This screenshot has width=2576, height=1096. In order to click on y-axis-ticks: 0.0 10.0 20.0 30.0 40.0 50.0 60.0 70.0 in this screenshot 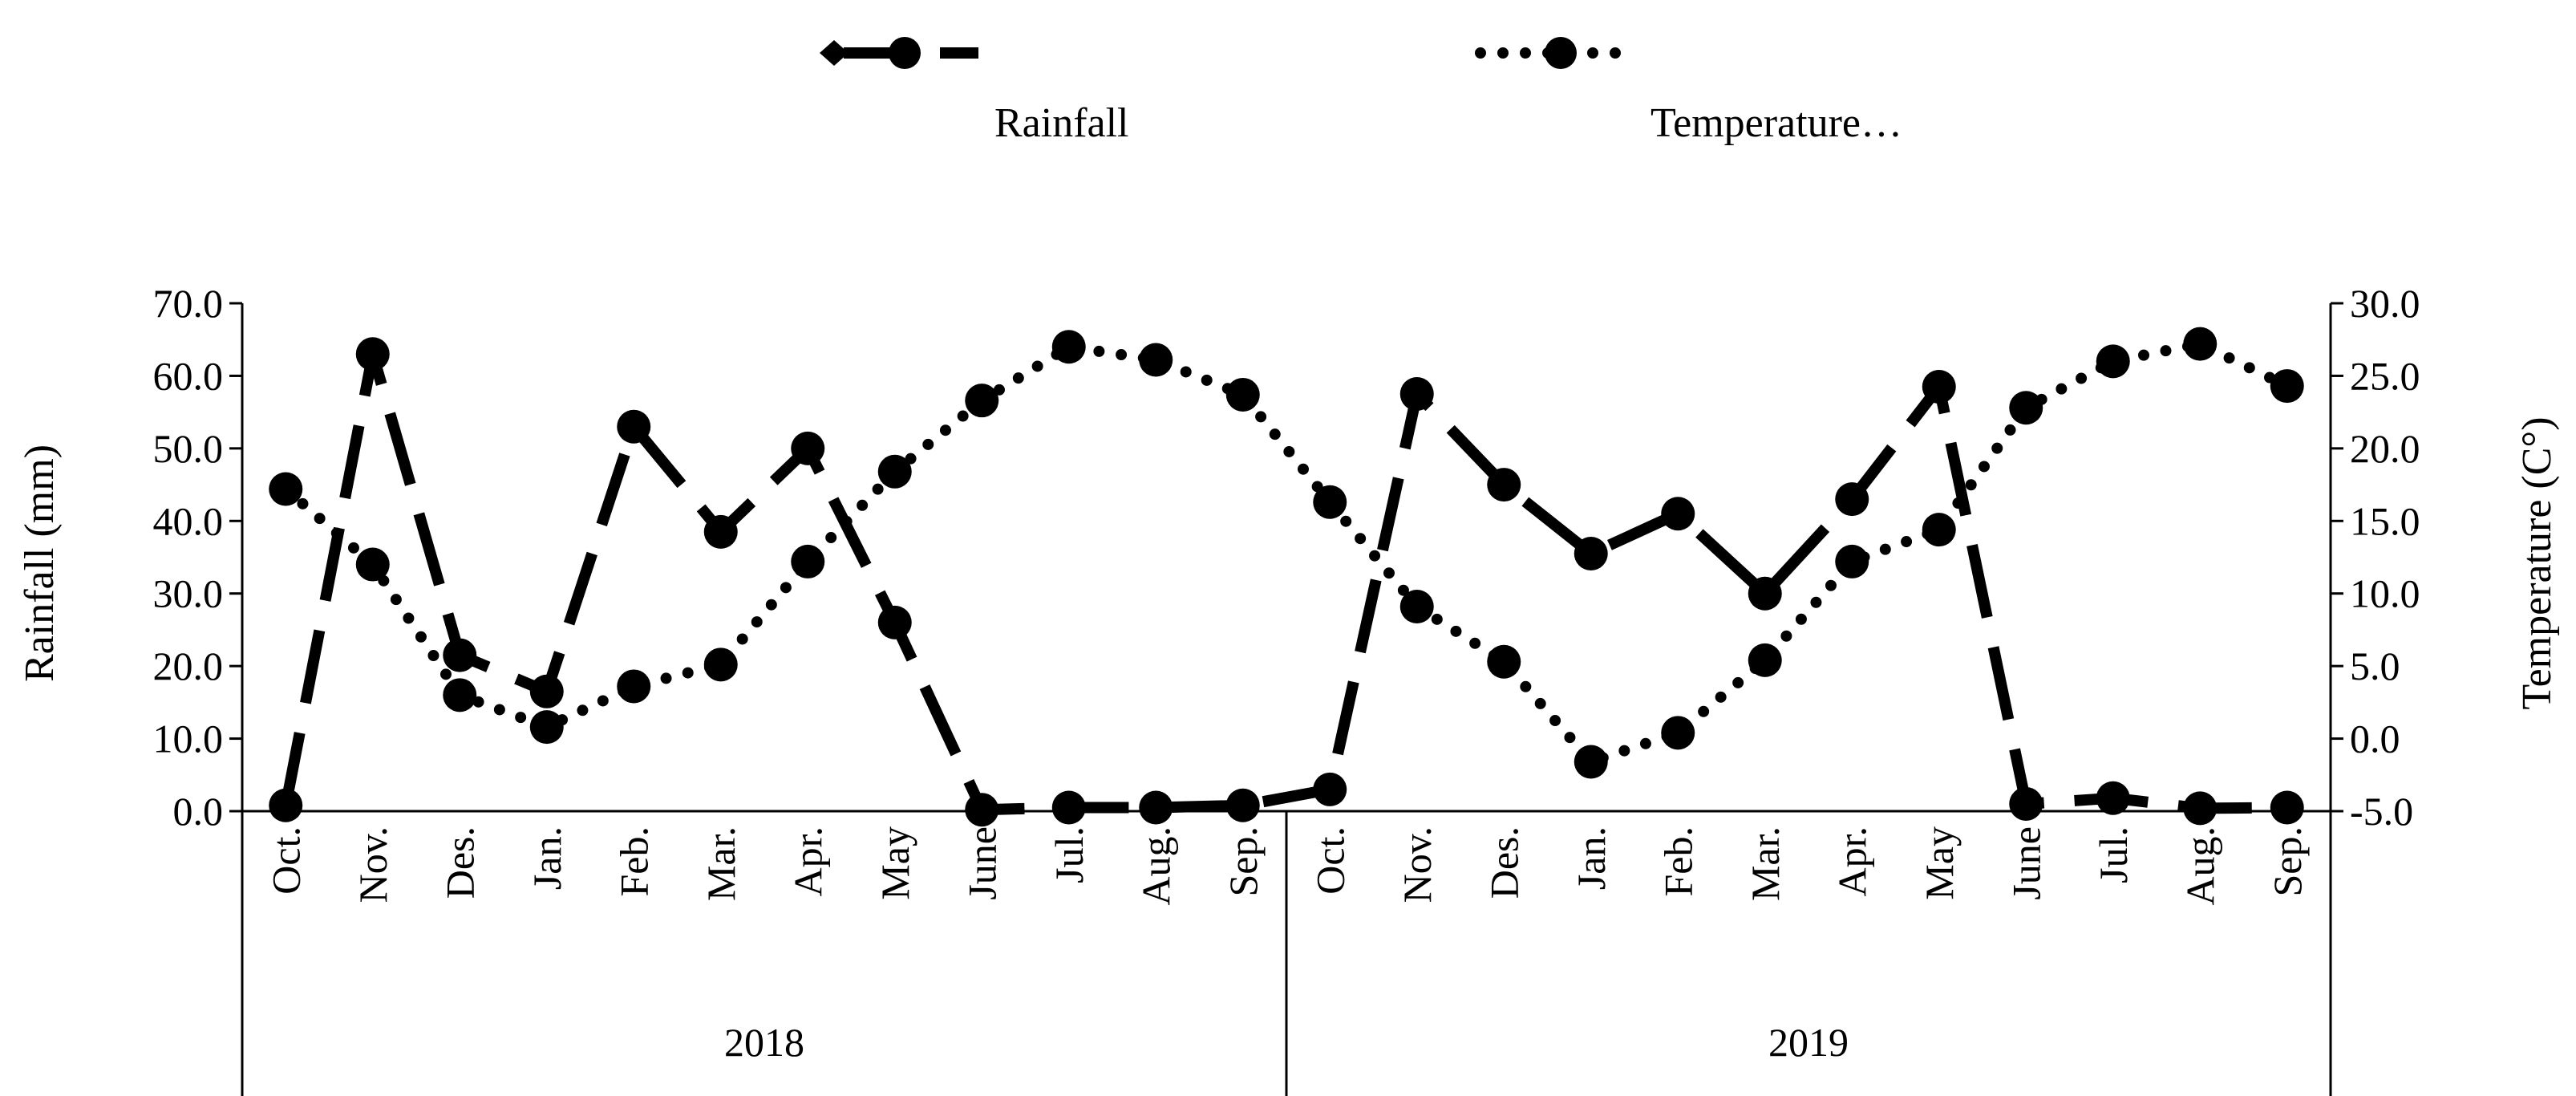, I will do `click(197, 557)`.